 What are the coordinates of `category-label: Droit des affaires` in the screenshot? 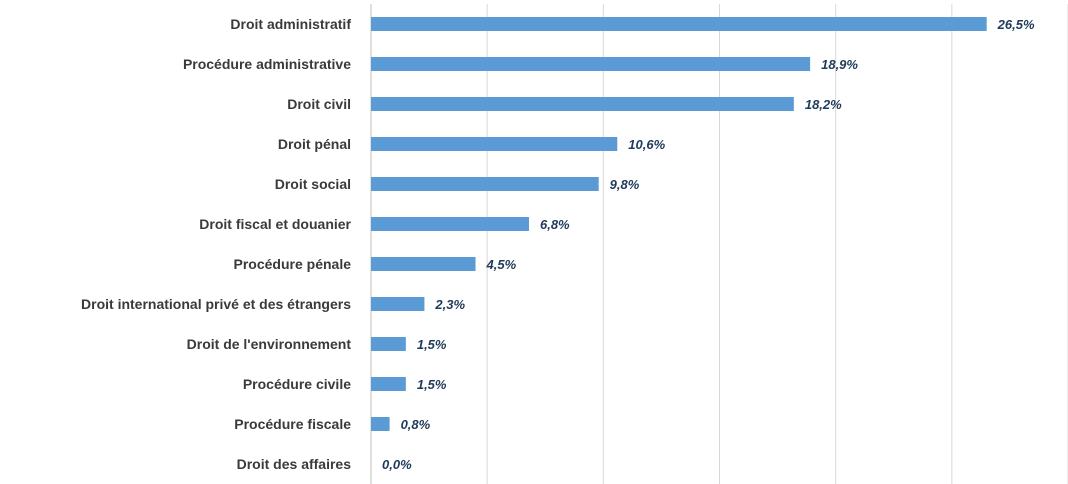 It's located at (294, 464).